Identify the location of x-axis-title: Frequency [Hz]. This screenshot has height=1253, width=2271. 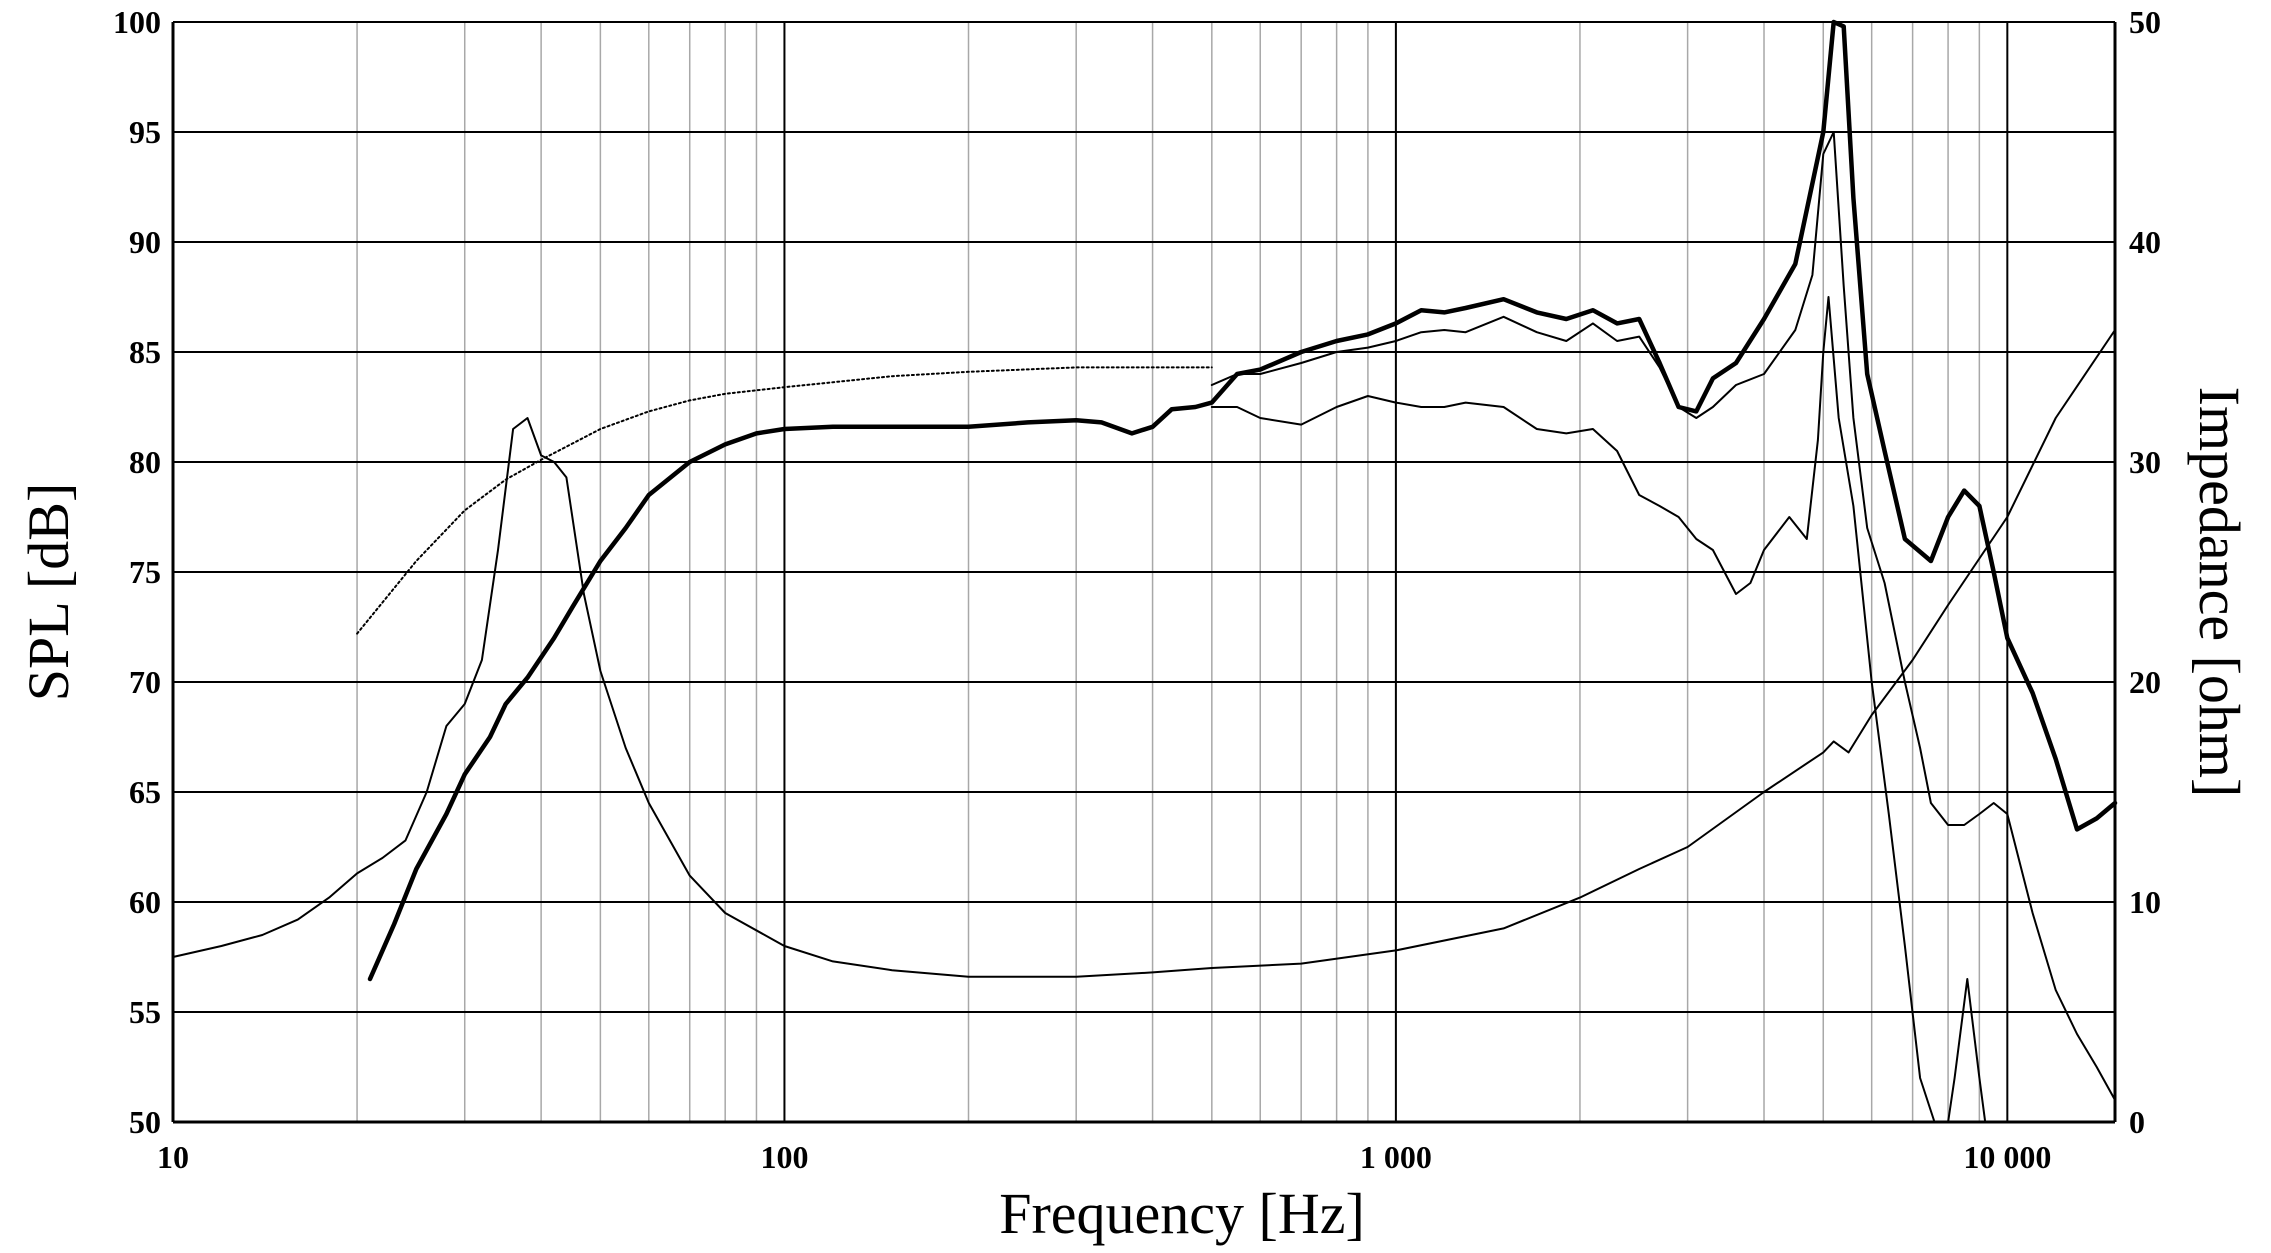
(1182, 1213).